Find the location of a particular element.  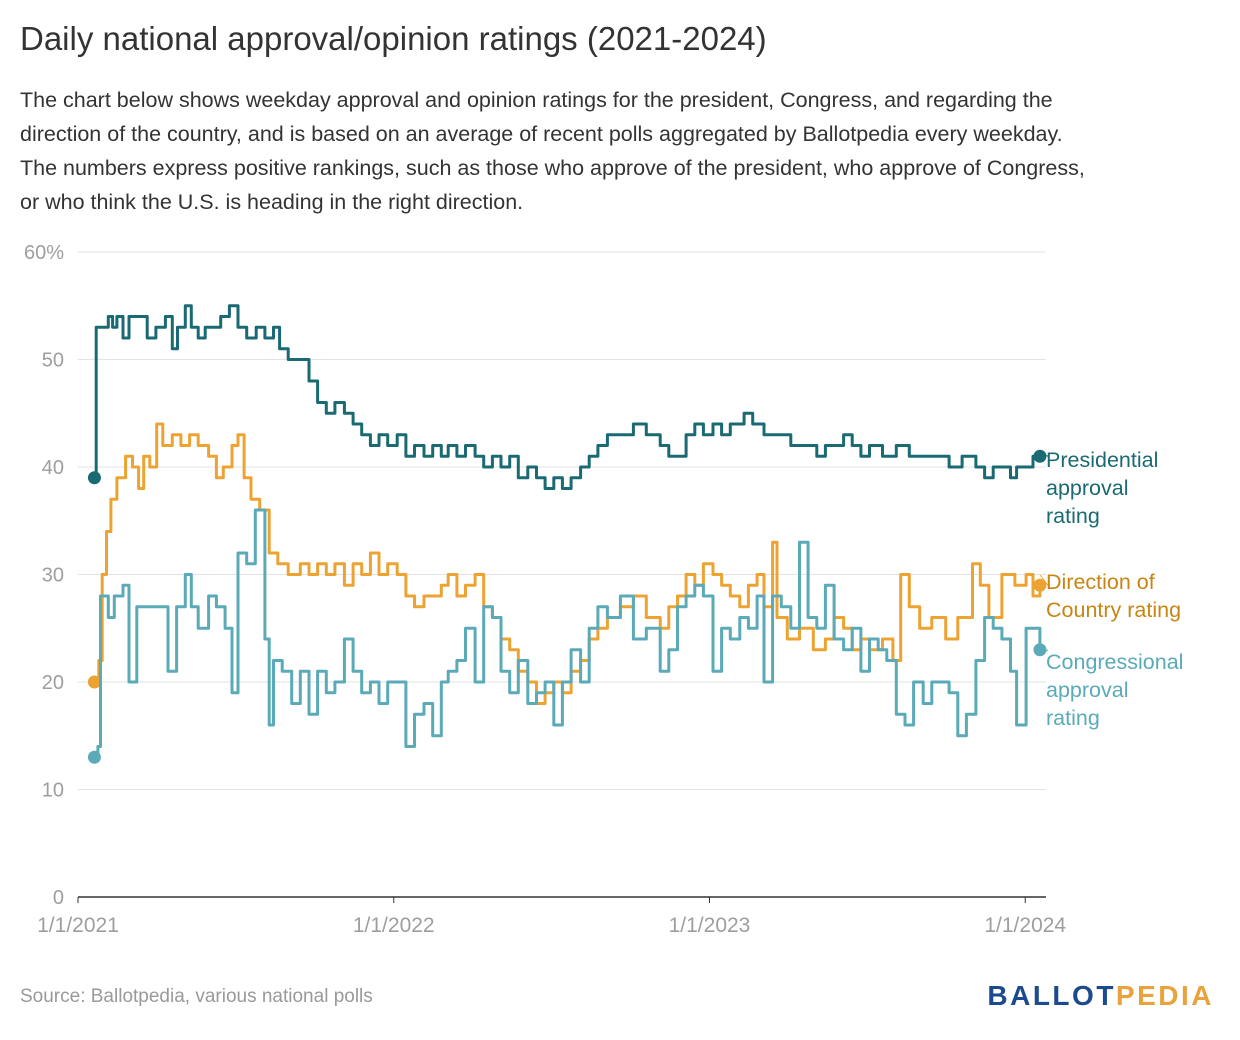

y-tick-label: 30 is located at coordinates (53, 576).